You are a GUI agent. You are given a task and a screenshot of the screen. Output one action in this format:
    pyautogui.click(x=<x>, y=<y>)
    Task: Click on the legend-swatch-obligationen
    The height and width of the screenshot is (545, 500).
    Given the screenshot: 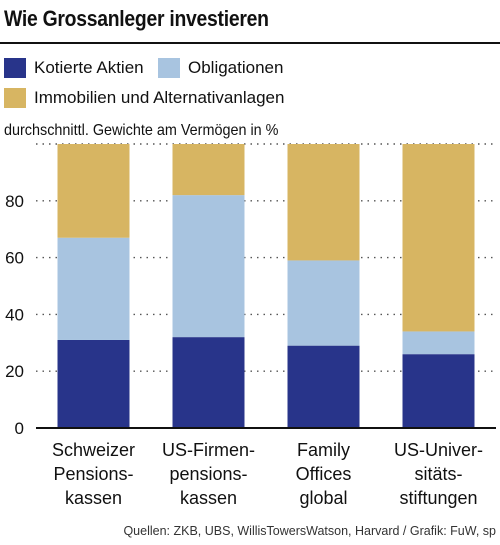 What is the action you would take?
    pyautogui.click(x=169, y=68)
    